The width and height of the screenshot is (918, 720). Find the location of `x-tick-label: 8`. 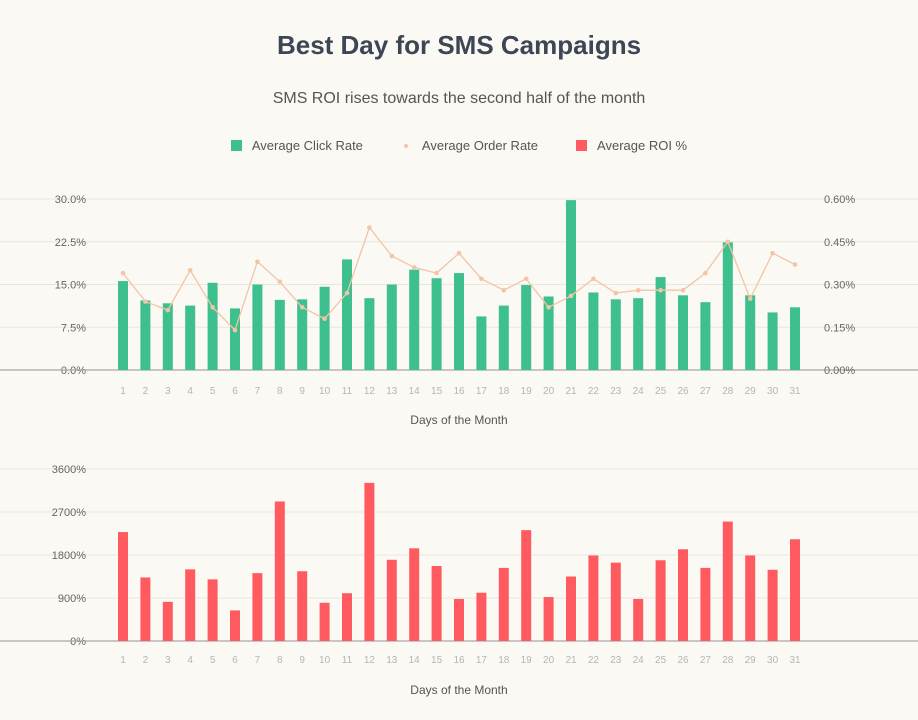

x-tick-label: 8 is located at coordinates (280, 660).